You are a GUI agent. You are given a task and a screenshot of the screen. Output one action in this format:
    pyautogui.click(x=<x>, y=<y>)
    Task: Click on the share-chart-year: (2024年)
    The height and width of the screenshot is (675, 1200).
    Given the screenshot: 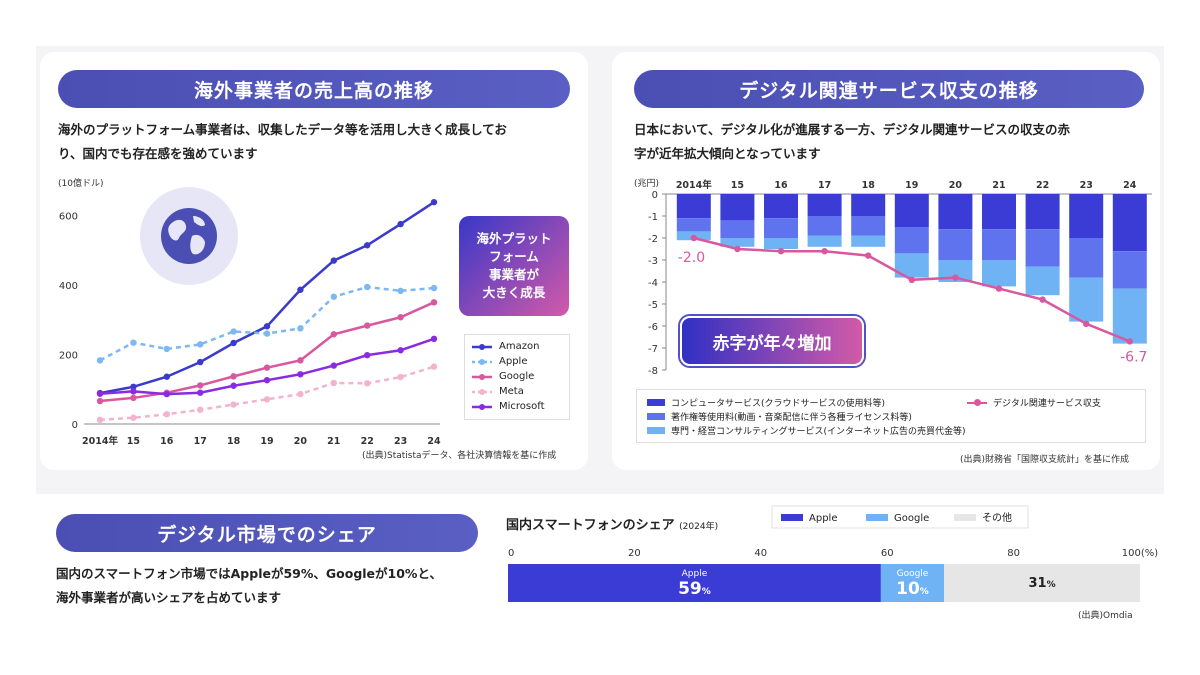 What is the action you would take?
    pyautogui.click(x=699, y=527)
    